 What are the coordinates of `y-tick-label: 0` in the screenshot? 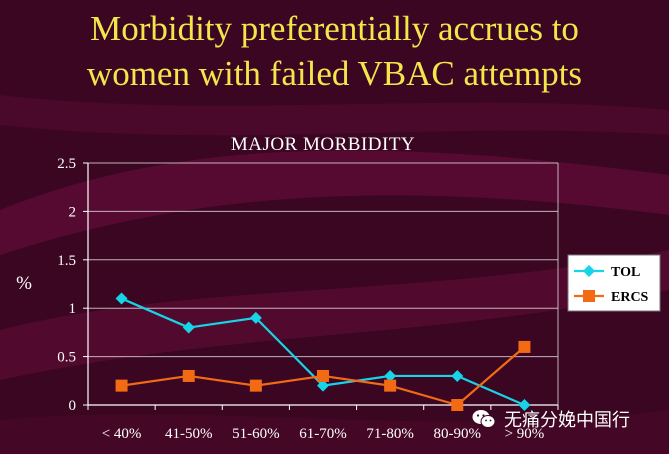 It's located at (73, 406).